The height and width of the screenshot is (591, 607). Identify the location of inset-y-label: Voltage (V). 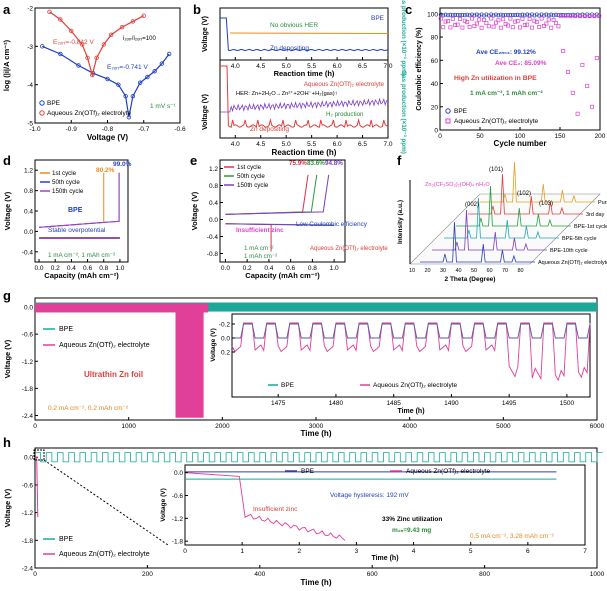
(213, 344).